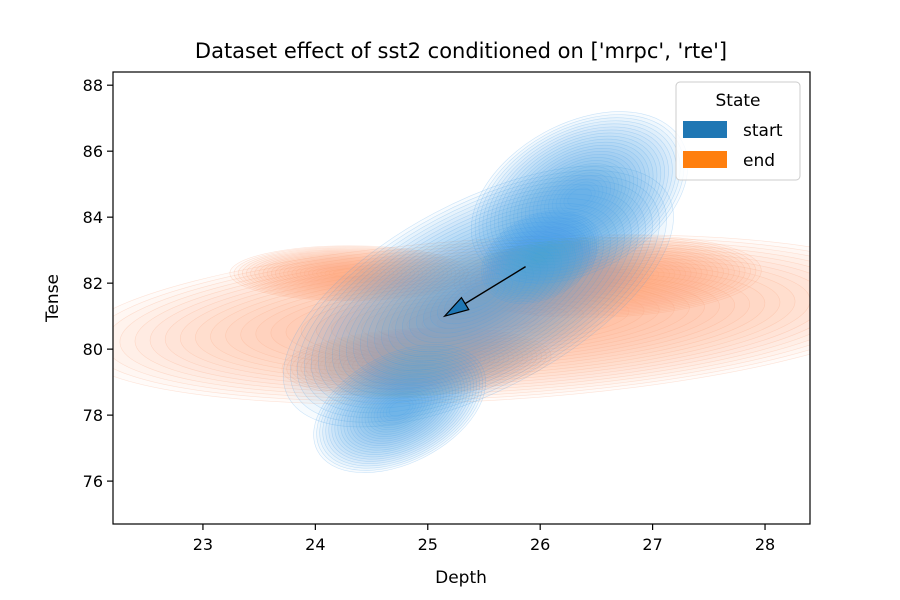 This screenshot has width=900, height=600. What do you see at coordinates (456, 307) in the screenshot?
I see `arrow-head` at bounding box center [456, 307].